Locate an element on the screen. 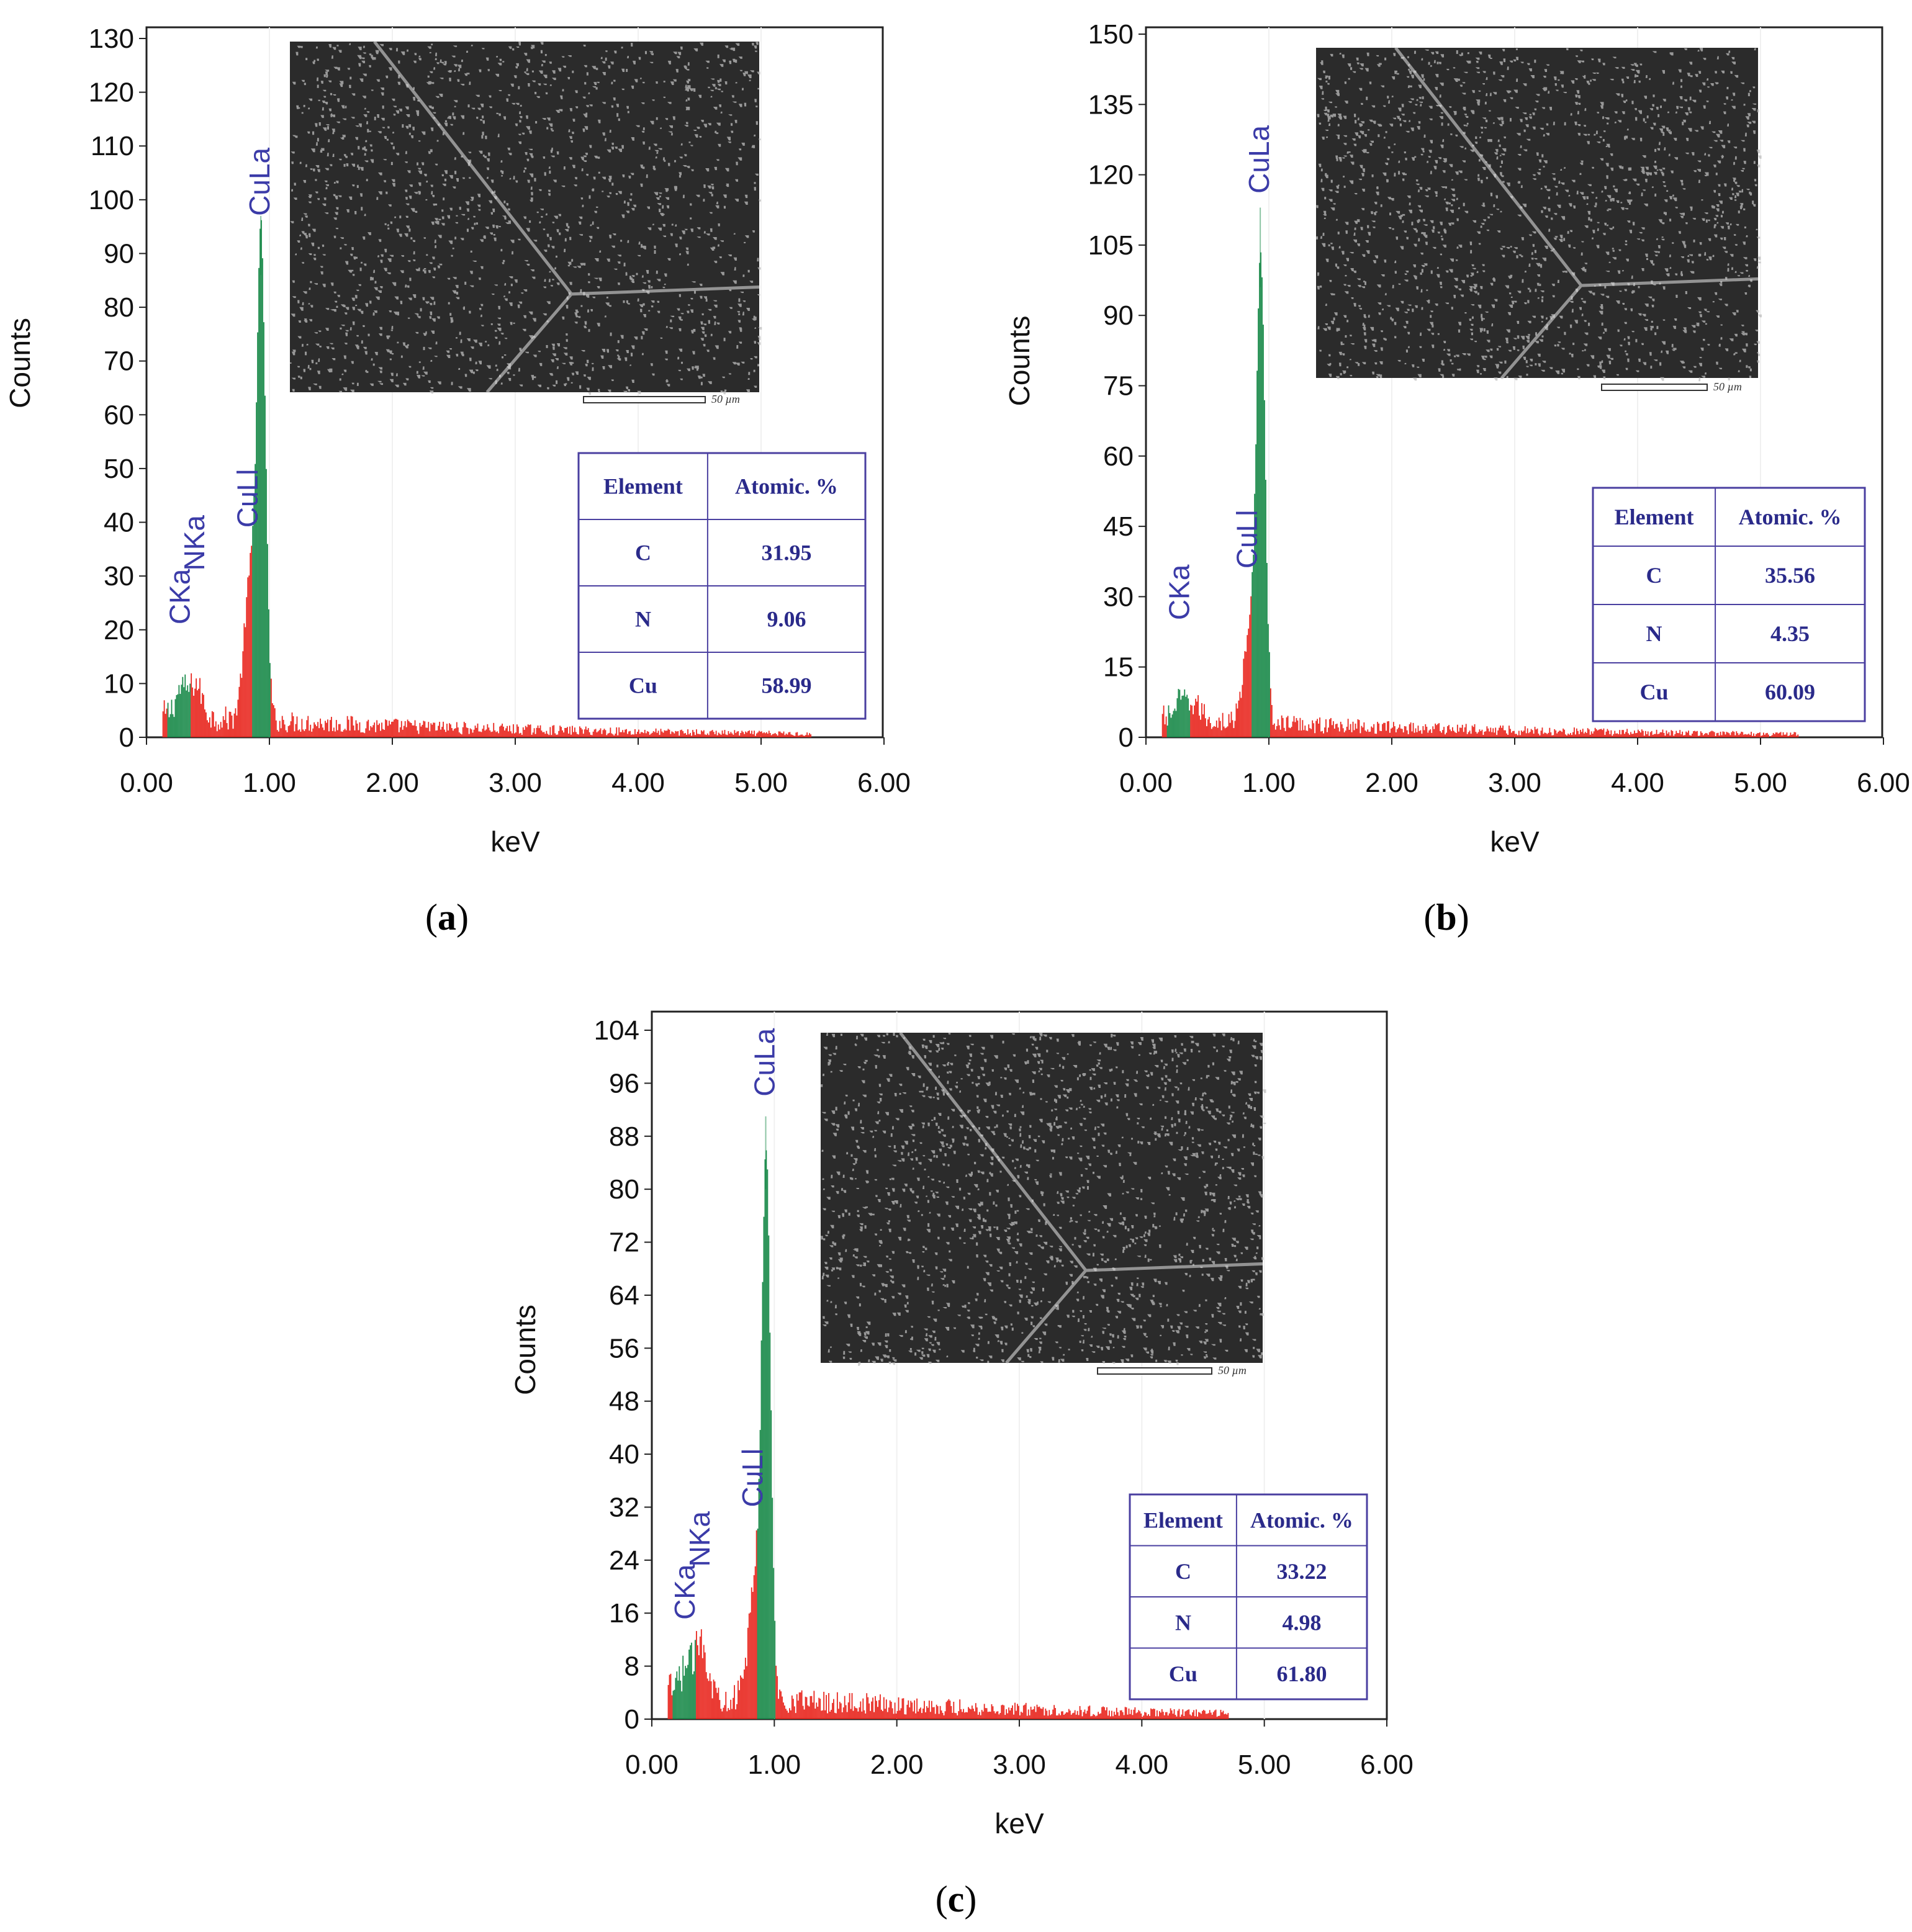 The height and width of the screenshot is (1932, 1912). x-tick-label: 2.00 is located at coordinates (897, 1765).